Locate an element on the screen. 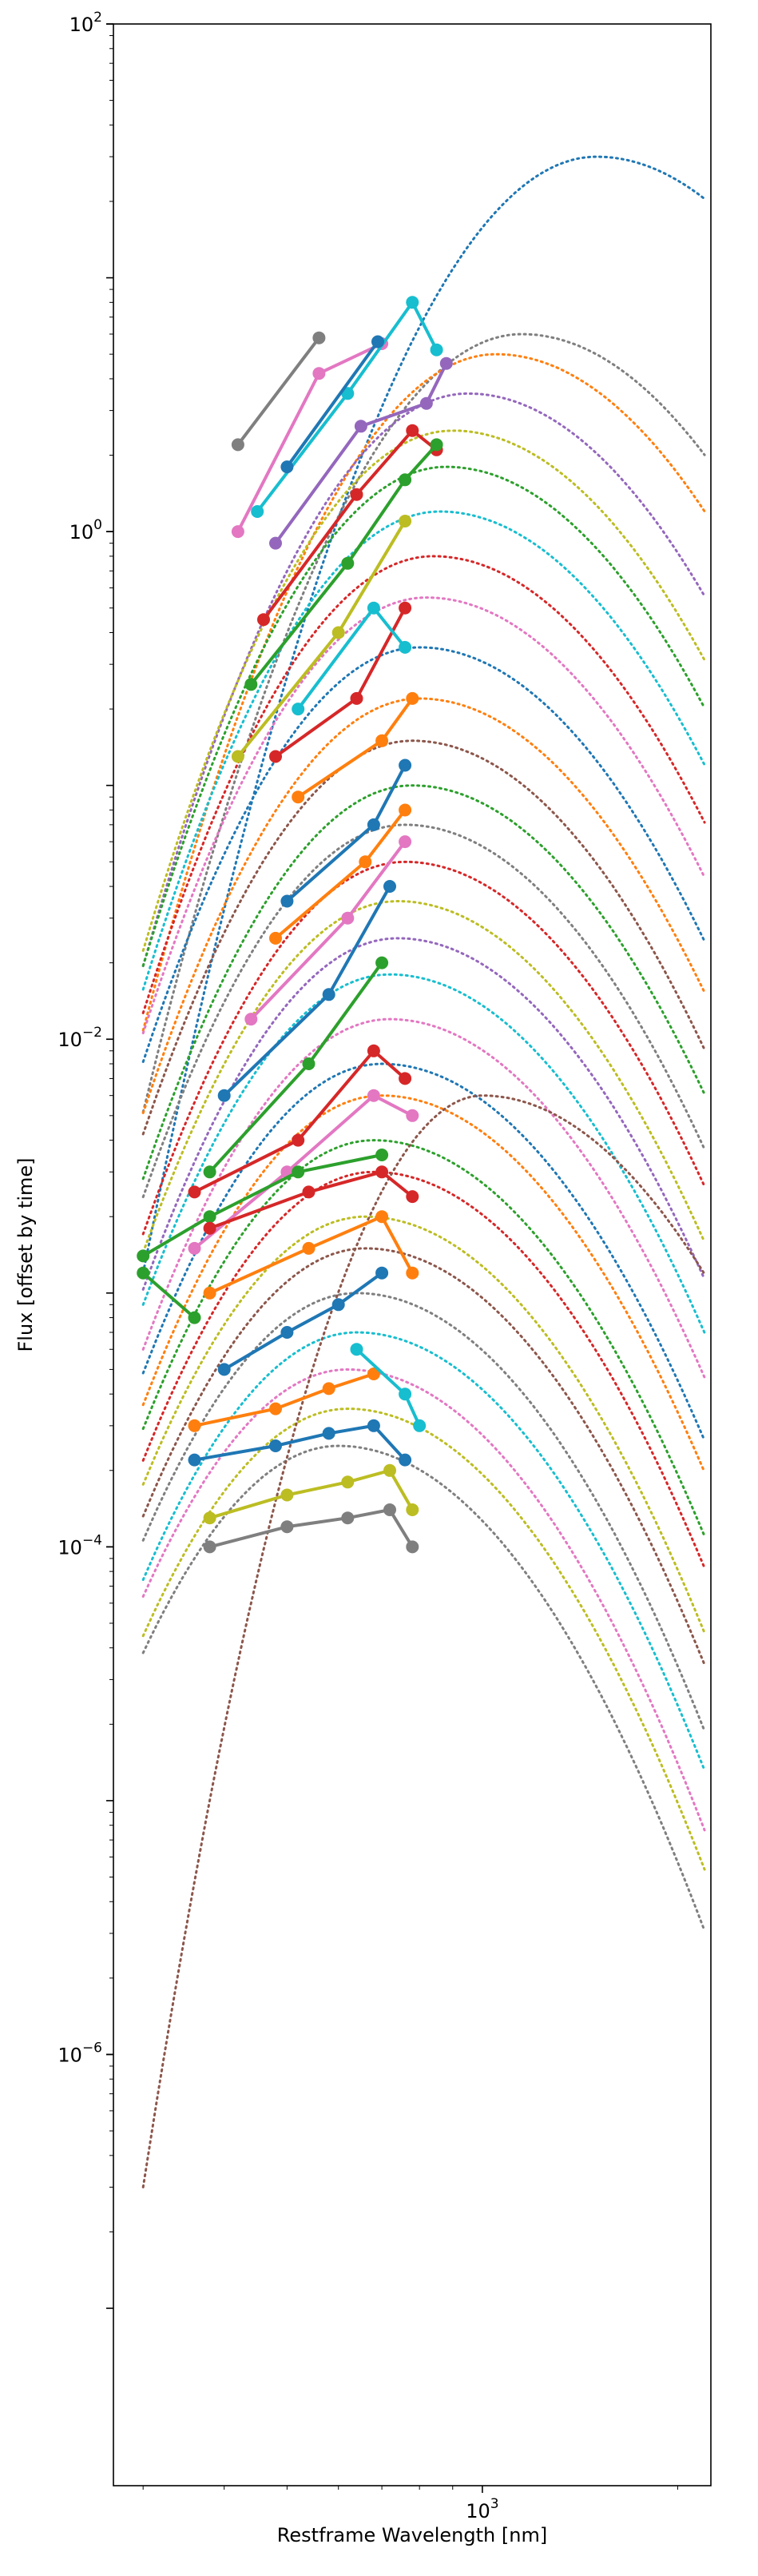  y-tick-label: 10⁻⁴ is located at coordinates (80, 1545).